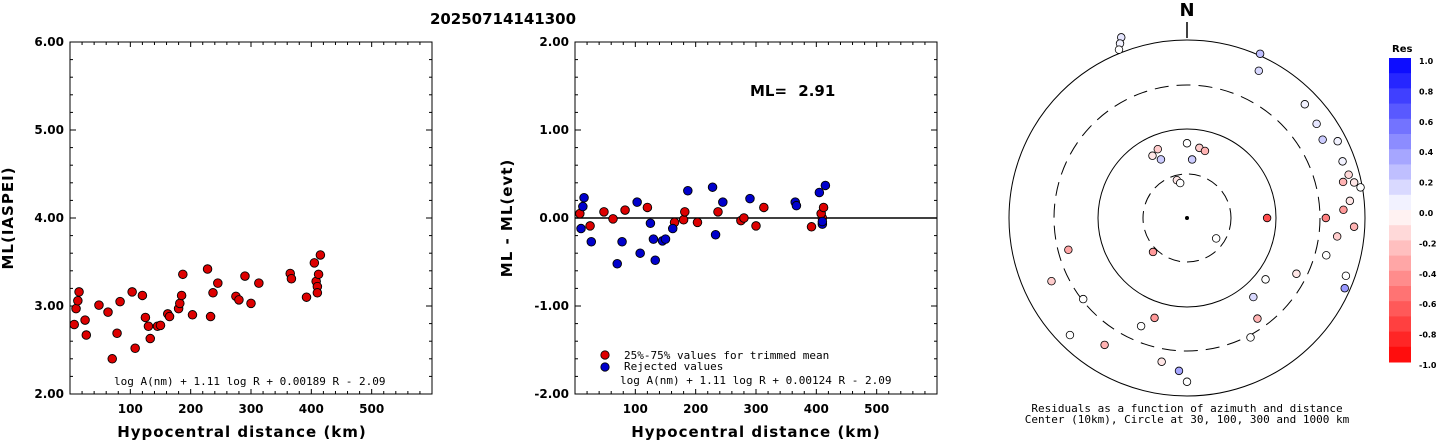  Describe the element at coordinates (242, 432) in the screenshot. I see `ml-xlabel: Hypocentral distance (km)` at that location.